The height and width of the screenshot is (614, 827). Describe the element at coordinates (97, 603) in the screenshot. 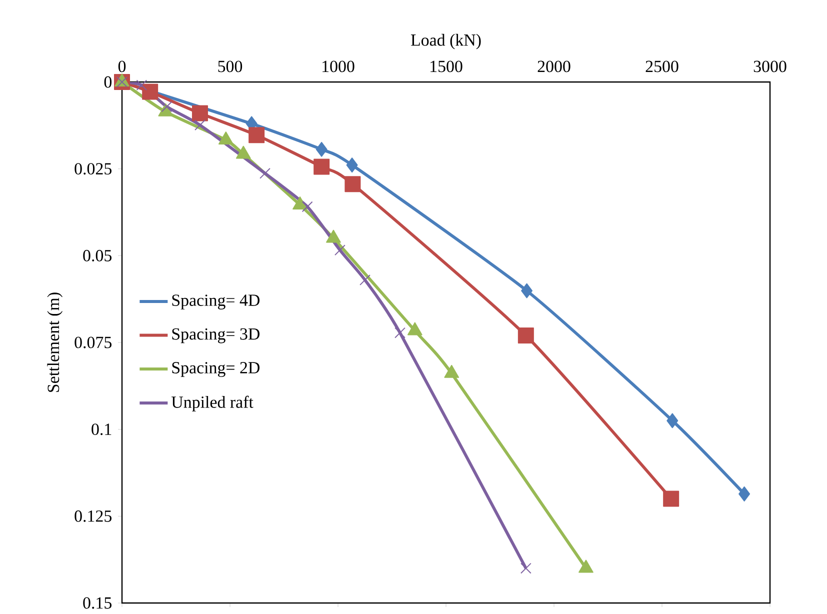

I see `y-tick-label: 0.15` at that location.